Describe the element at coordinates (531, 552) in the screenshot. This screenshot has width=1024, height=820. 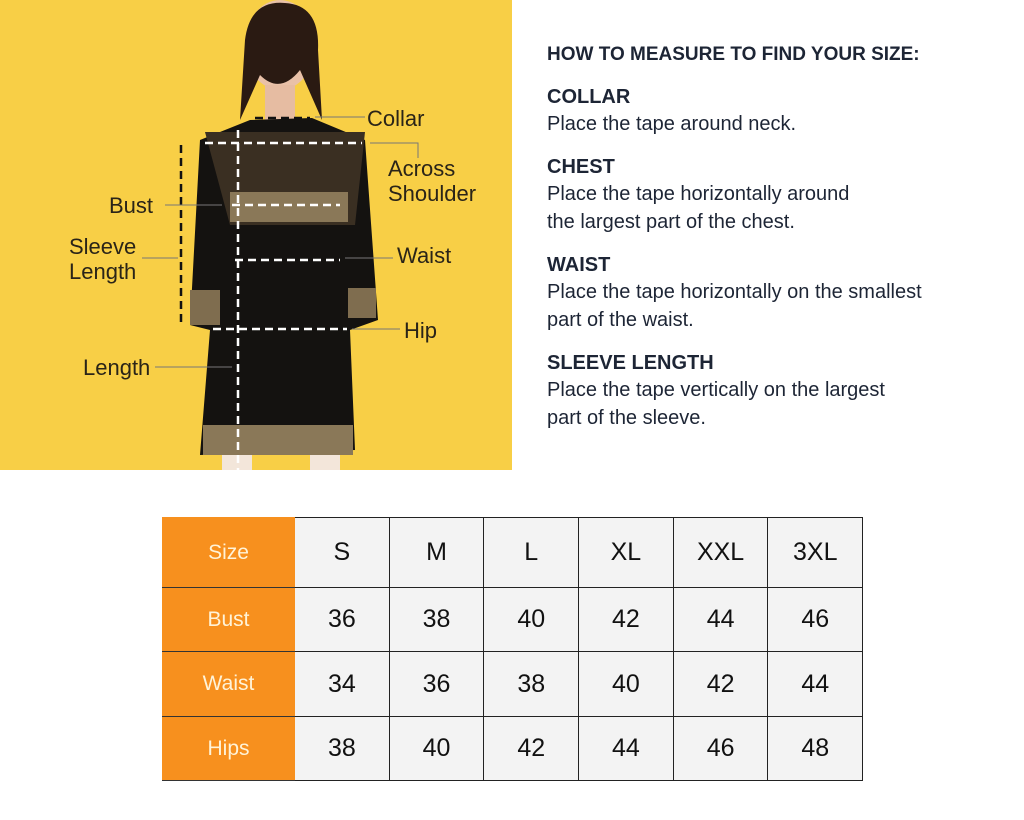
I see `column-header: L` at that location.